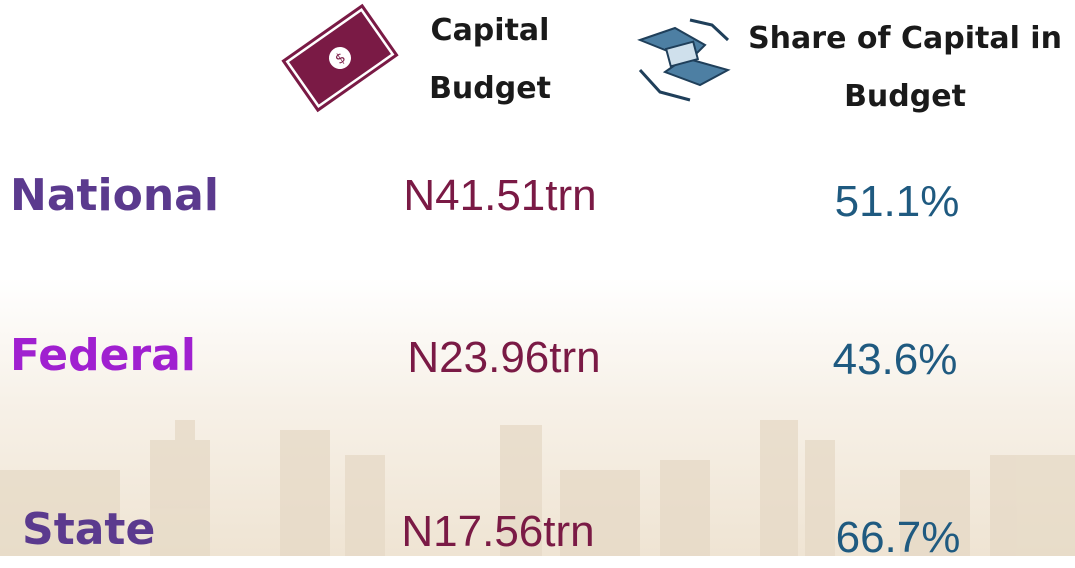 The width and height of the screenshot is (1075, 568). What do you see at coordinates (340, 58) in the screenshot?
I see `money-icon: $` at bounding box center [340, 58].